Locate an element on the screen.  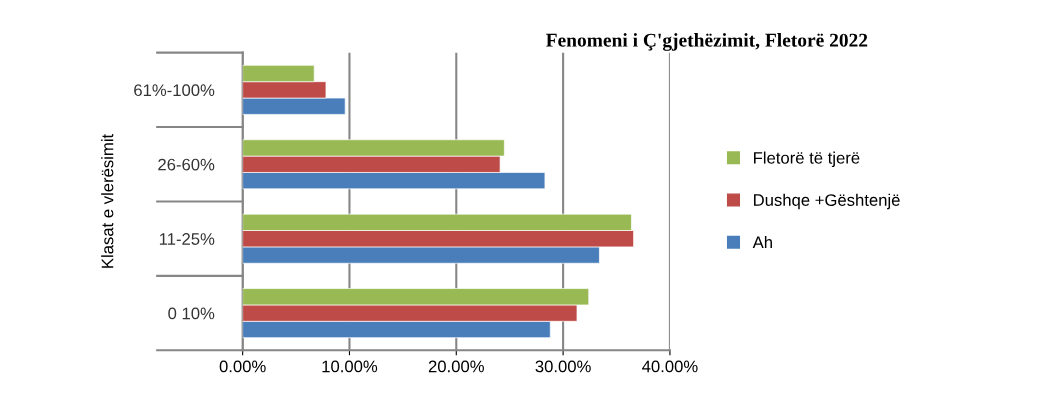
y-tick-label: 0 10% is located at coordinates (191, 313).